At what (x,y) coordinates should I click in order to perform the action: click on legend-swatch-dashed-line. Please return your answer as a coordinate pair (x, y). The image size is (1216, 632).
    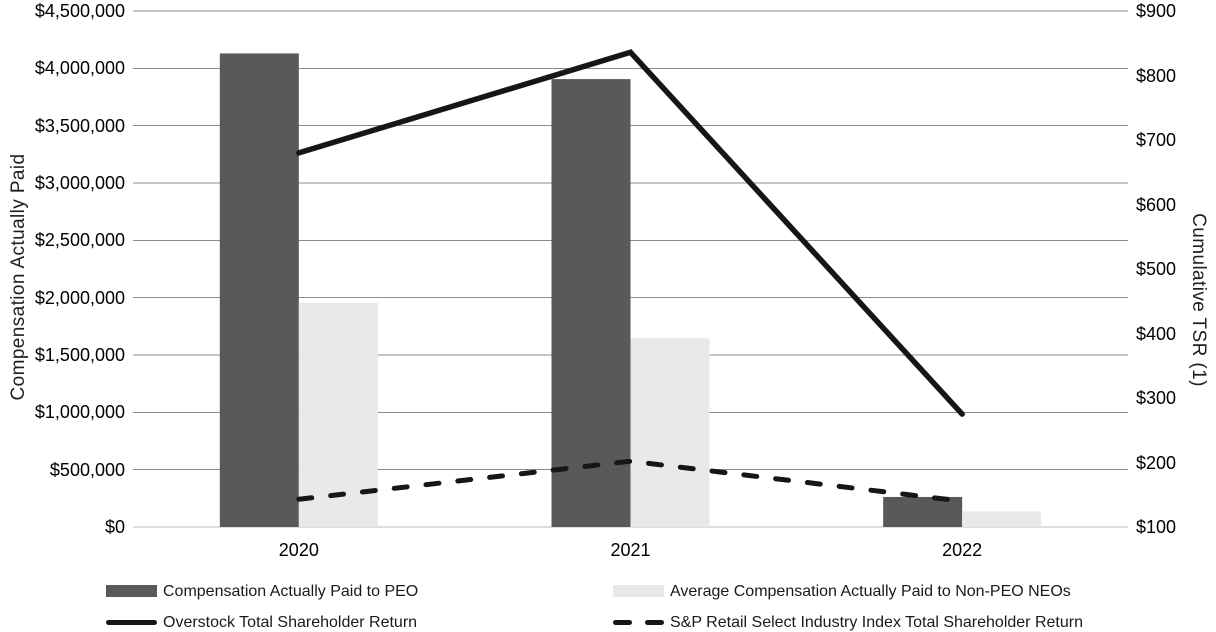
    Looking at the image, I should click on (638, 622).